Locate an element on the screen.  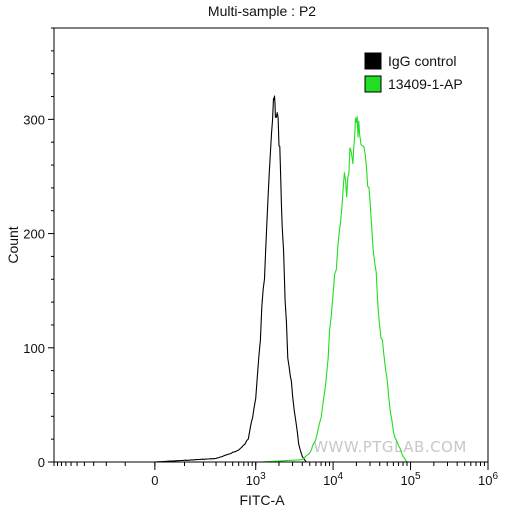
x-tick-label: 10⁴ is located at coordinates (333, 479).